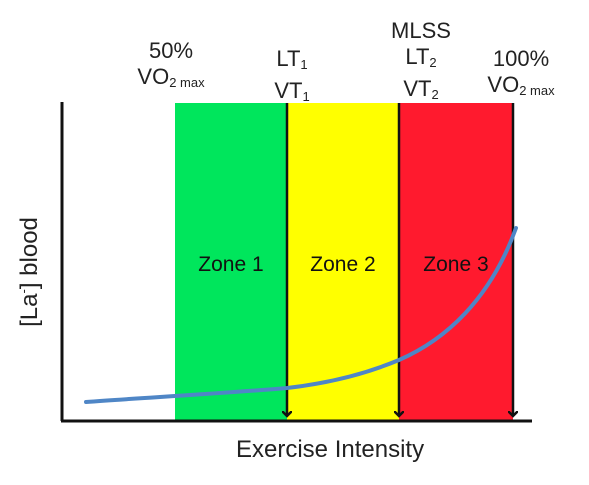 This screenshot has height=485, width=589. I want to click on zone-2-label: Zone 2, so click(343, 264).